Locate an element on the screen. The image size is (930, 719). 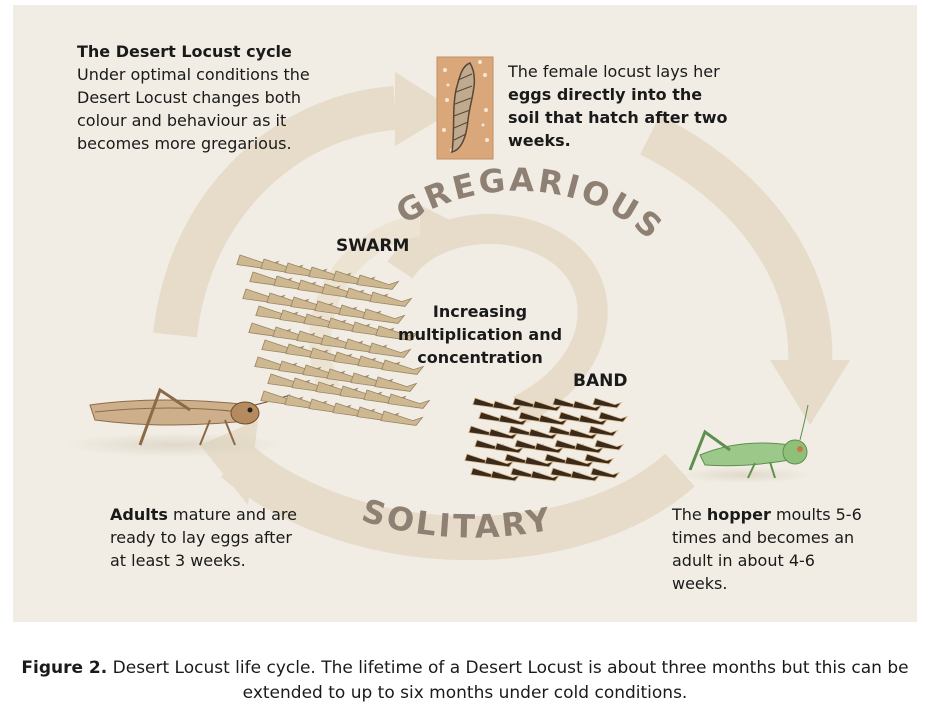
adult-text-bold: Adults is located at coordinates (139, 514).